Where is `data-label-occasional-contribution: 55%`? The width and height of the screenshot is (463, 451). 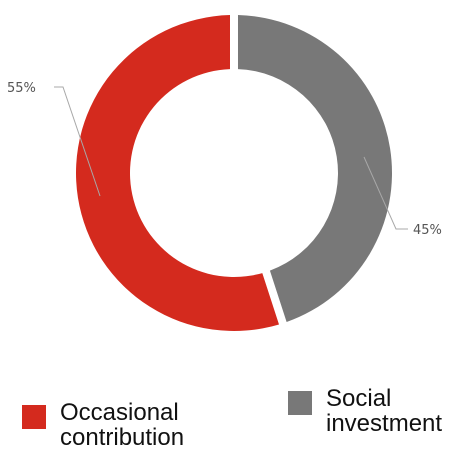
data-label-occasional-contribution: 55% is located at coordinates (21, 88).